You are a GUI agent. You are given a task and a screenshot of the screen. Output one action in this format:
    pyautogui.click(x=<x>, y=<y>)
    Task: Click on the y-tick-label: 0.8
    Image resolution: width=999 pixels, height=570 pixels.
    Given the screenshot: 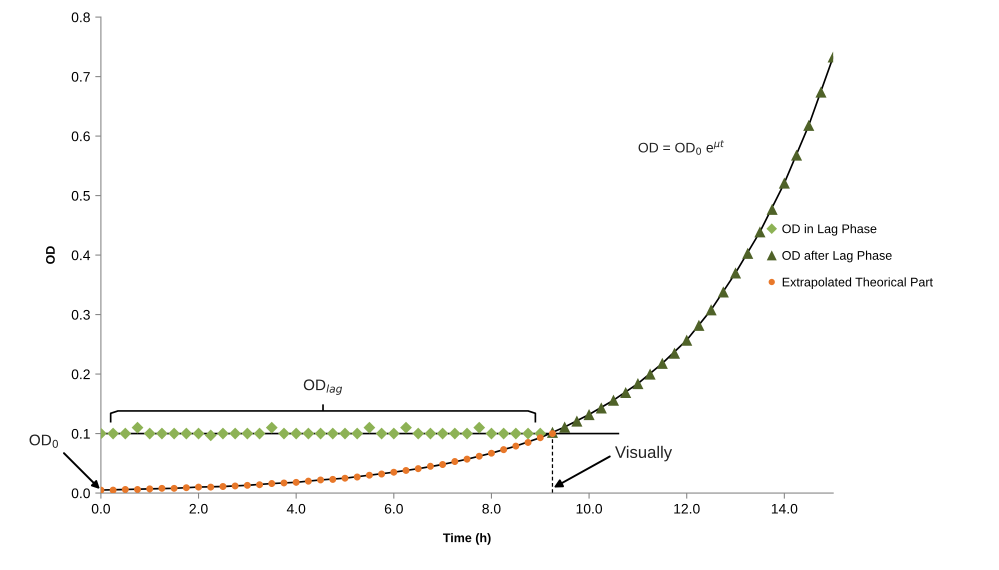 What is the action you would take?
    pyautogui.click(x=81, y=17)
    